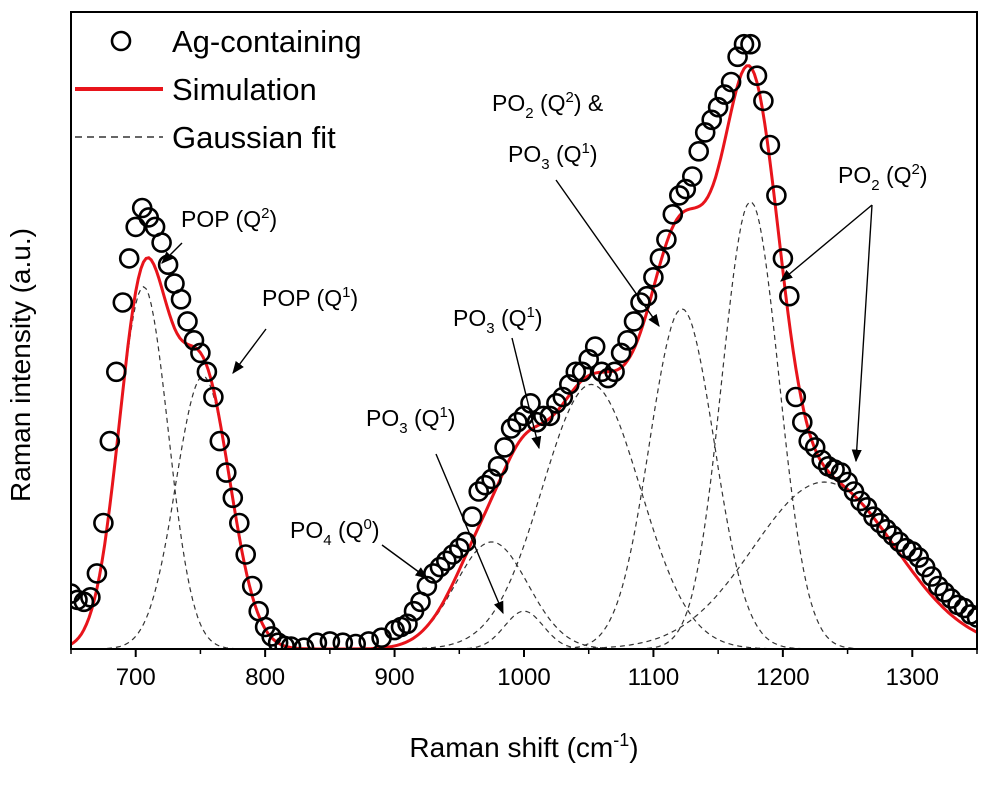 This screenshot has height=793, width=990. I want to click on y-axis-title: Raman intensity (a.u.), so click(20, 365).